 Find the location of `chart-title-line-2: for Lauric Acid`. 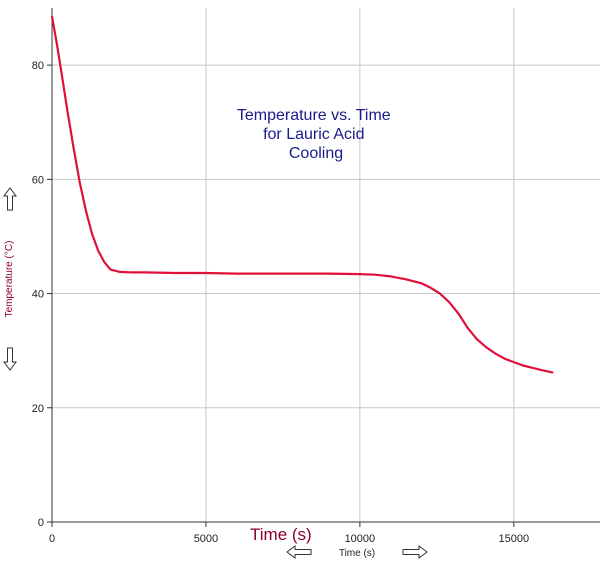

chart-title-line-2: for Lauric Acid is located at coordinates (313, 134).